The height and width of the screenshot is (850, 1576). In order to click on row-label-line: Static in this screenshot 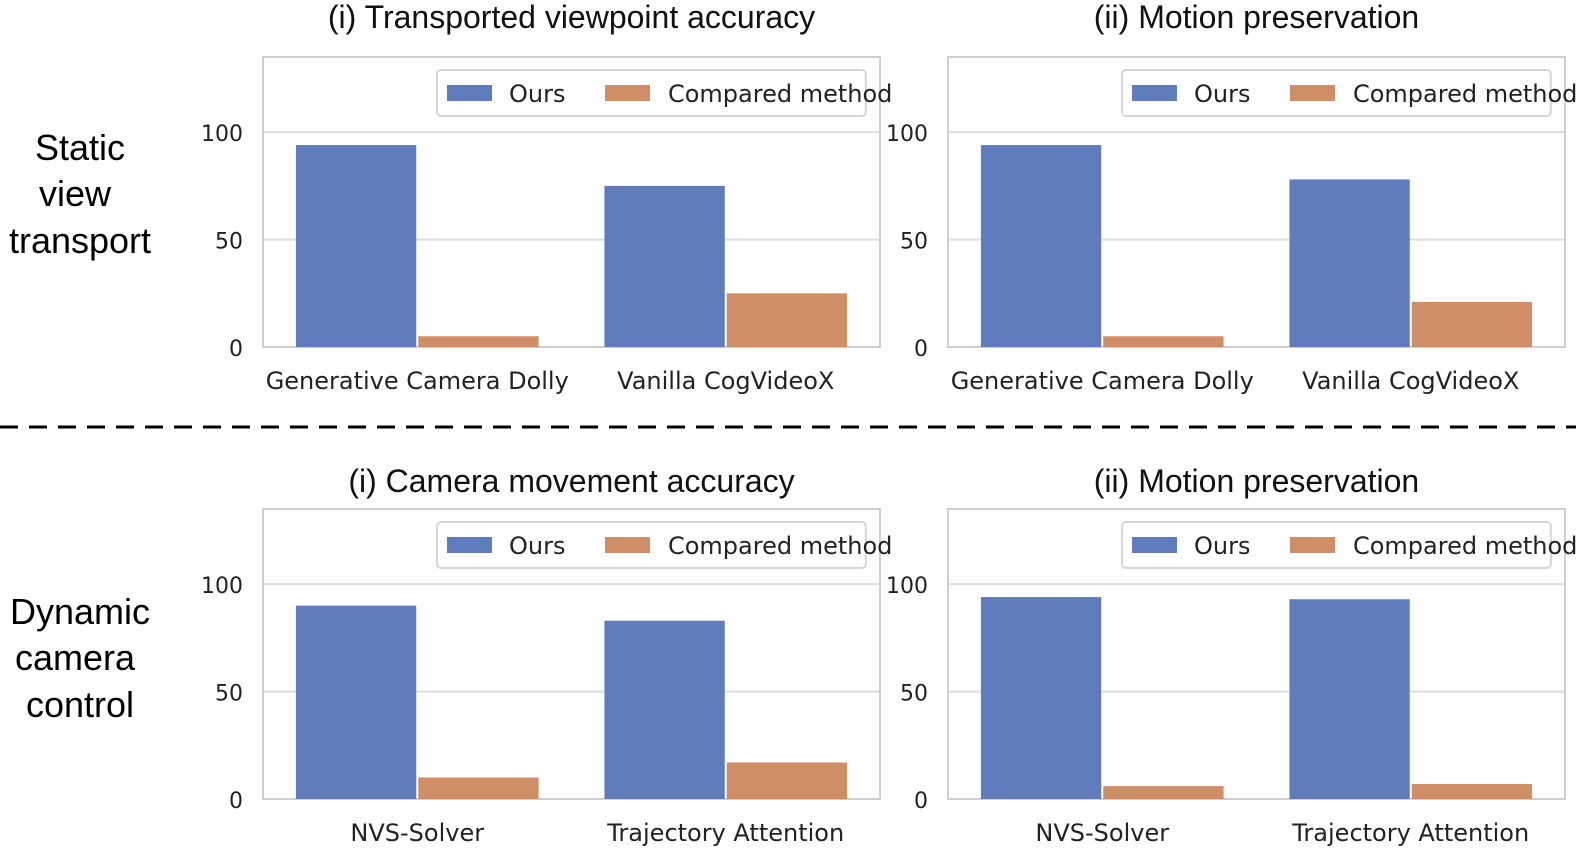, I will do `click(80, 147)`.